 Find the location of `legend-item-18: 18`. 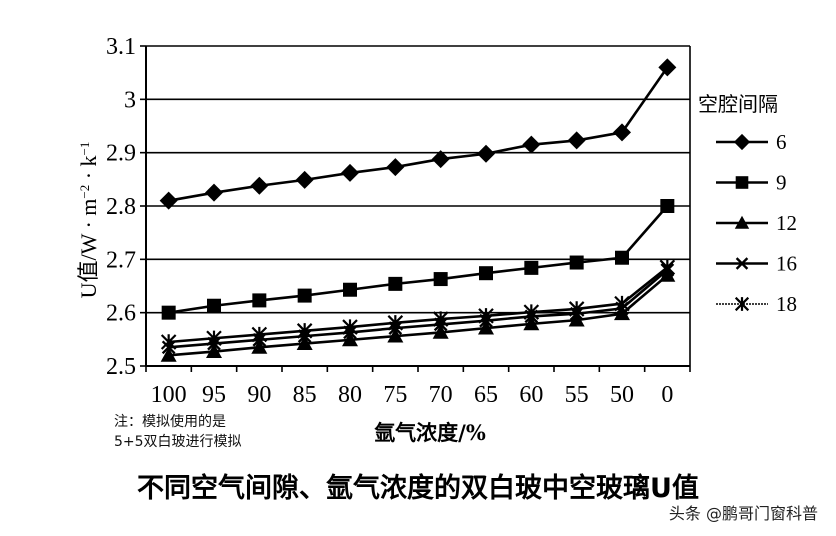

legend-item-18: 18 is located at coordinates (756, 304).